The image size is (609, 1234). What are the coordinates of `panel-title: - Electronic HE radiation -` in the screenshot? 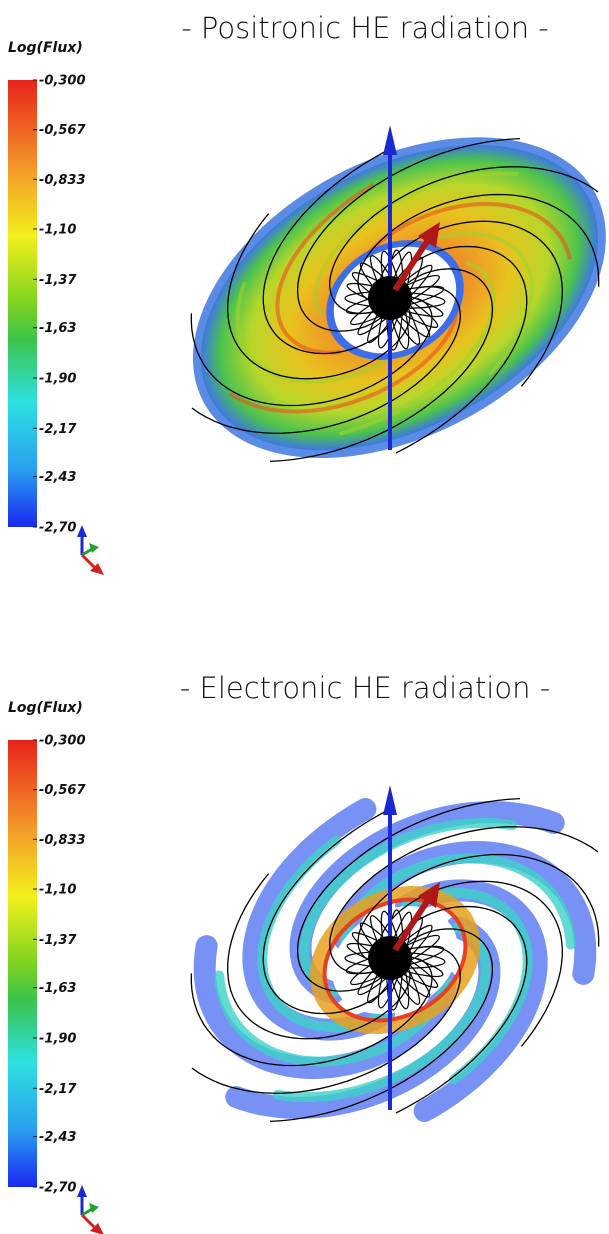 It's located at (365, 688).